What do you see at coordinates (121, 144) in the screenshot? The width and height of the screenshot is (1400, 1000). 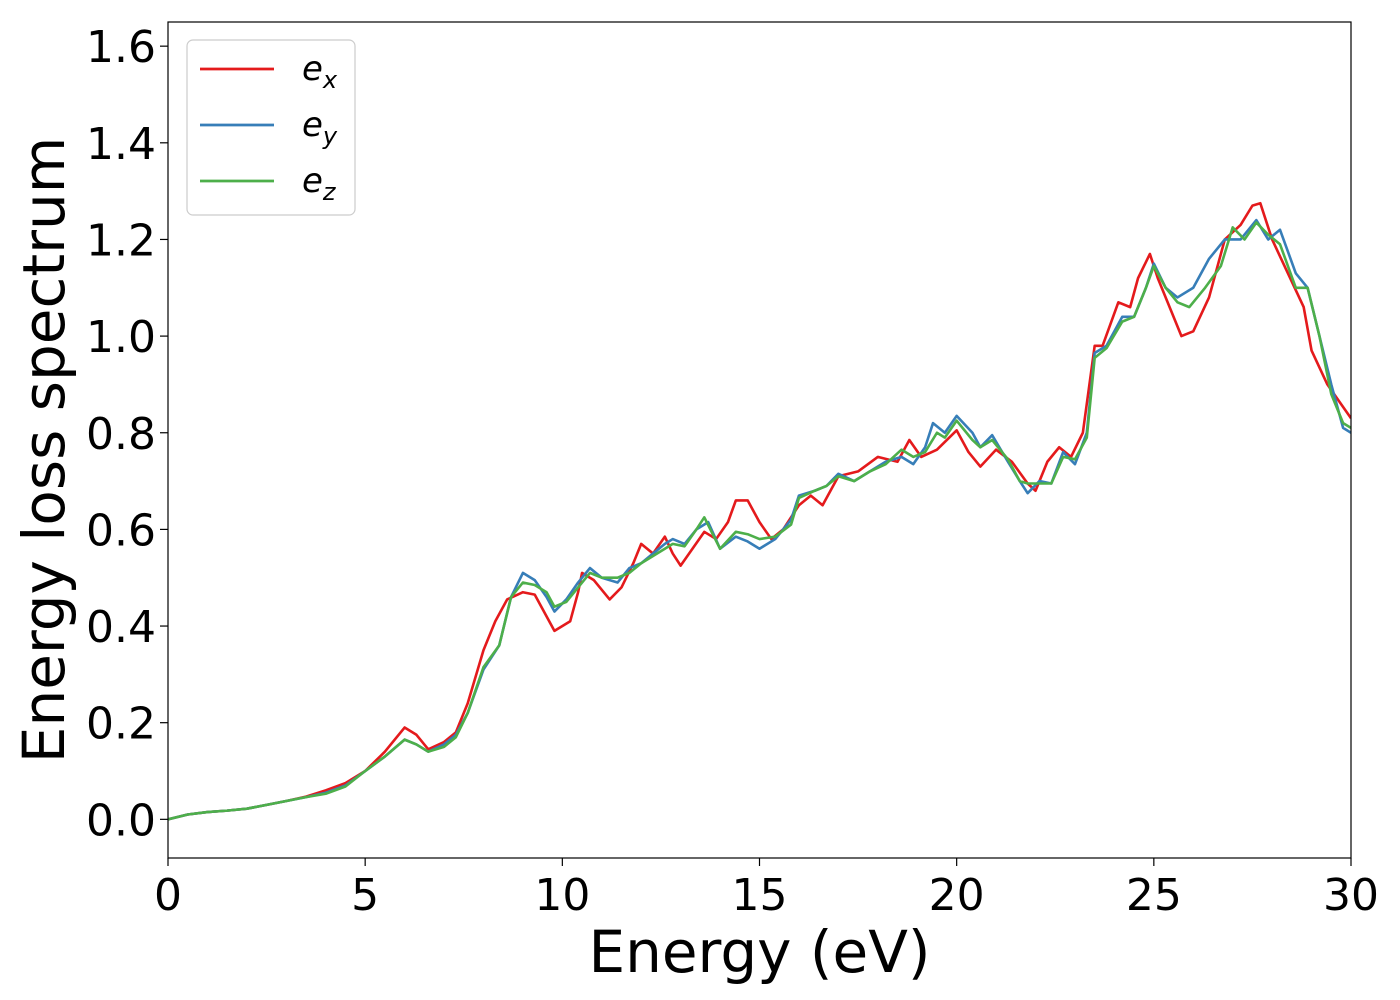 I see `y-tick-label: 1.4` at bounding box center [121, 144].